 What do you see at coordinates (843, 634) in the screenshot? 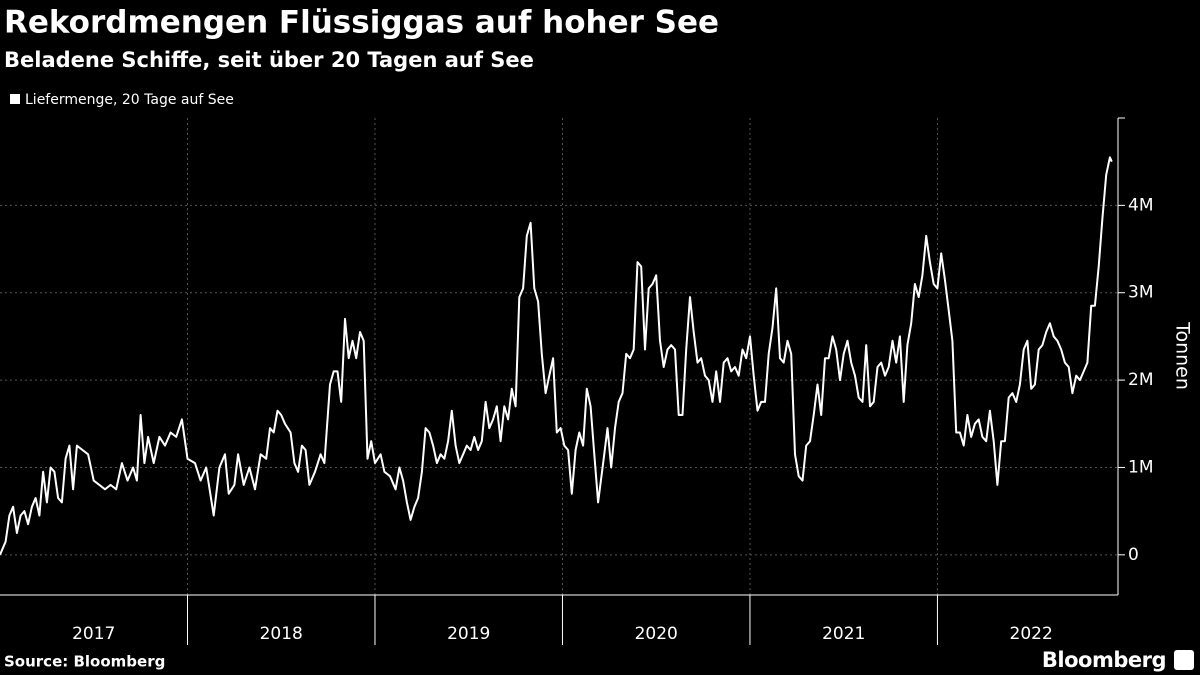
I see `x-tick-label: 2021` at bounding box center [843, 634].